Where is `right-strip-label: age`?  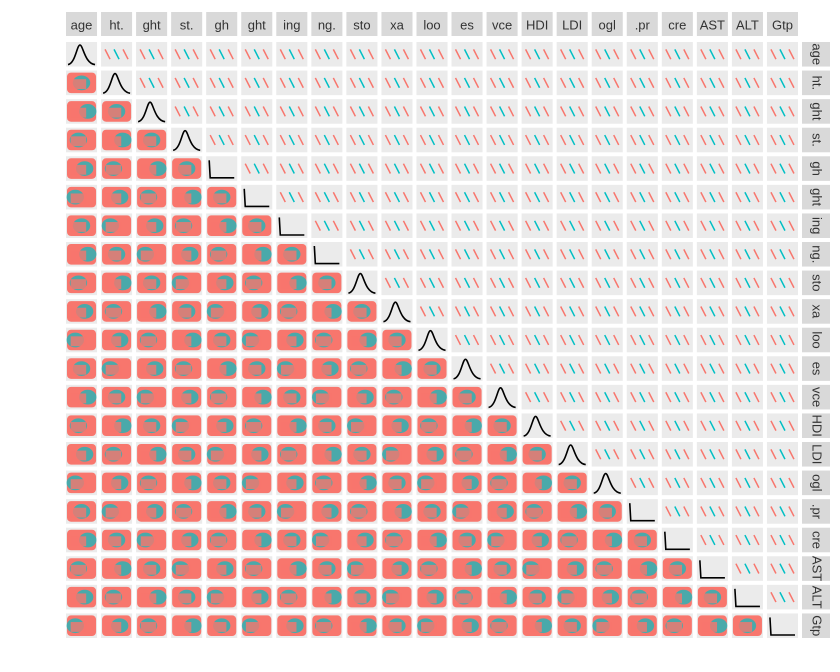 right-strip-label: age is located at coordinates (817, 54).